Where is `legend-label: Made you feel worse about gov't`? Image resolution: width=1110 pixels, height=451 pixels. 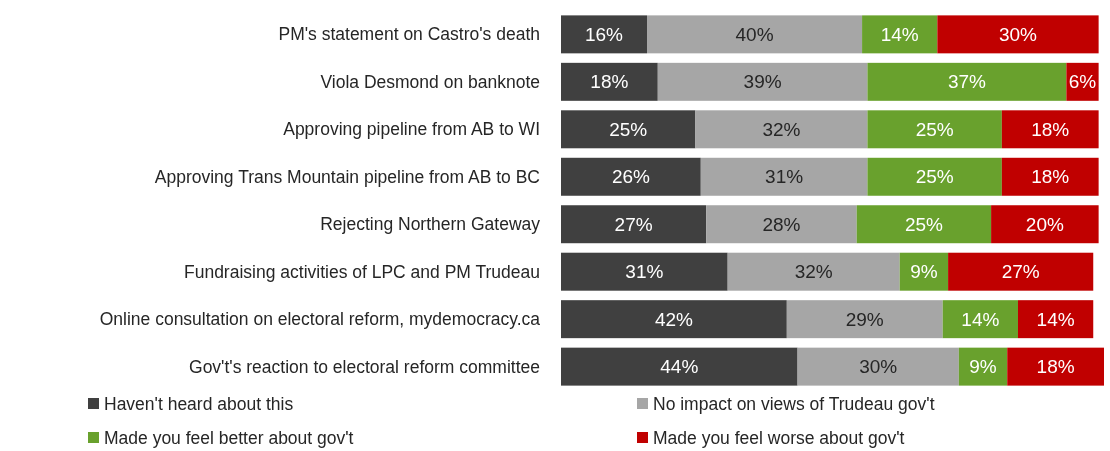 legend-label: Made you feel worse about gov't is located at coordinates (779, 438).